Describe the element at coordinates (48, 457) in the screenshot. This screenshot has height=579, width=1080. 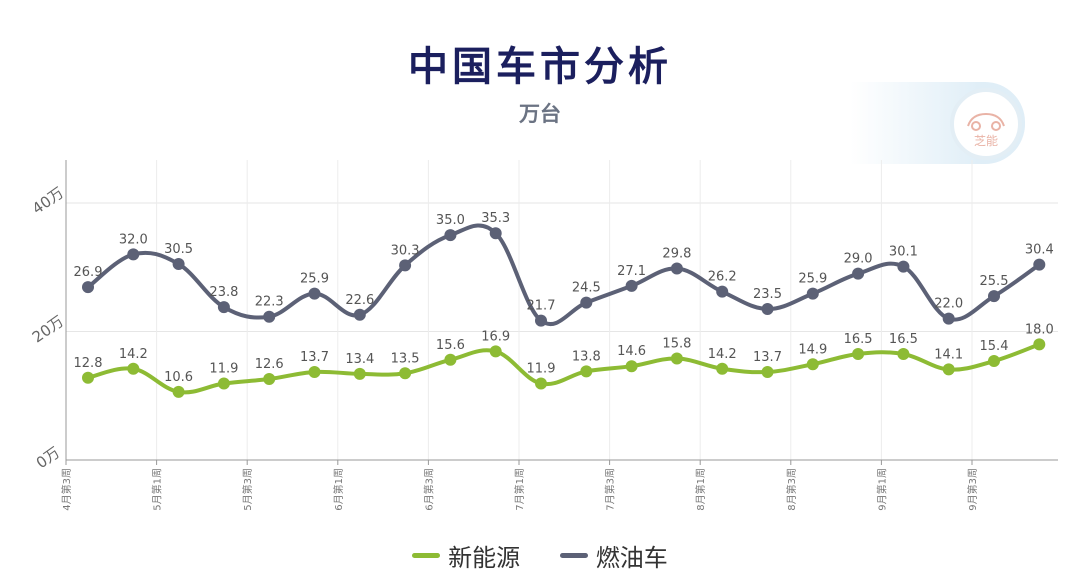
I see `y-tick-label: 0万` at that location.